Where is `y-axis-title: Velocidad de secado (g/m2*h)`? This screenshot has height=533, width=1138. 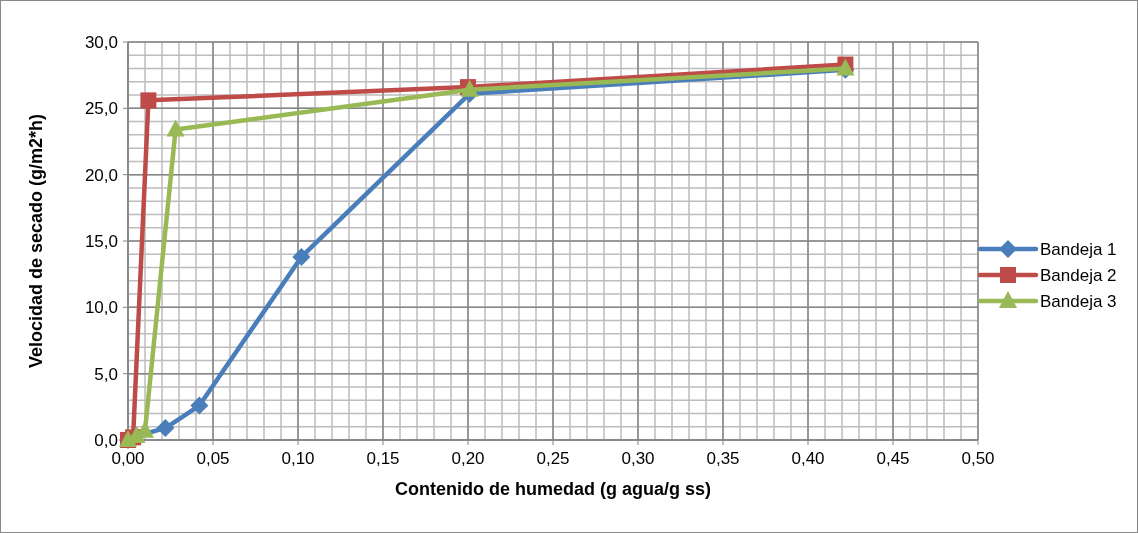 y-axis-title: Velocidad de secado (g/m2*h) is located at coordinates (36, 241).